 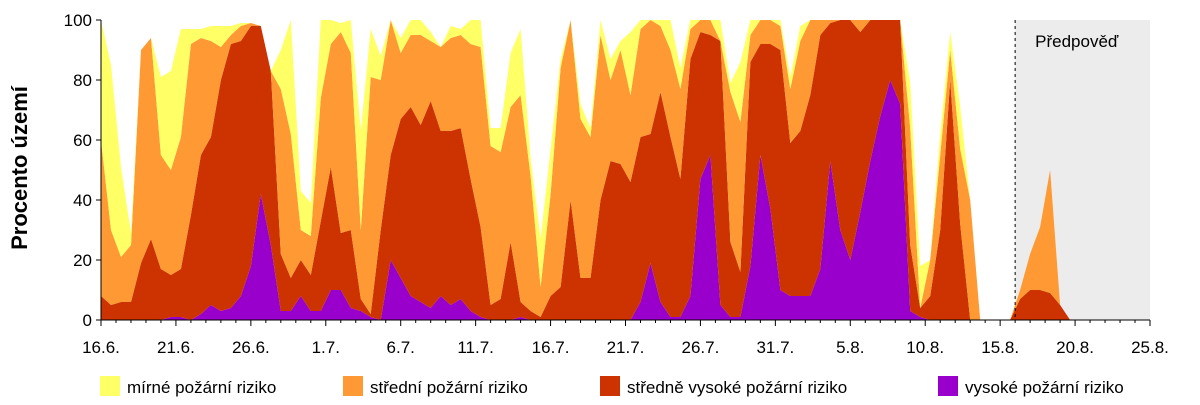 I want to click on x-tick-label: 6.7., so click(x=401, y=347).